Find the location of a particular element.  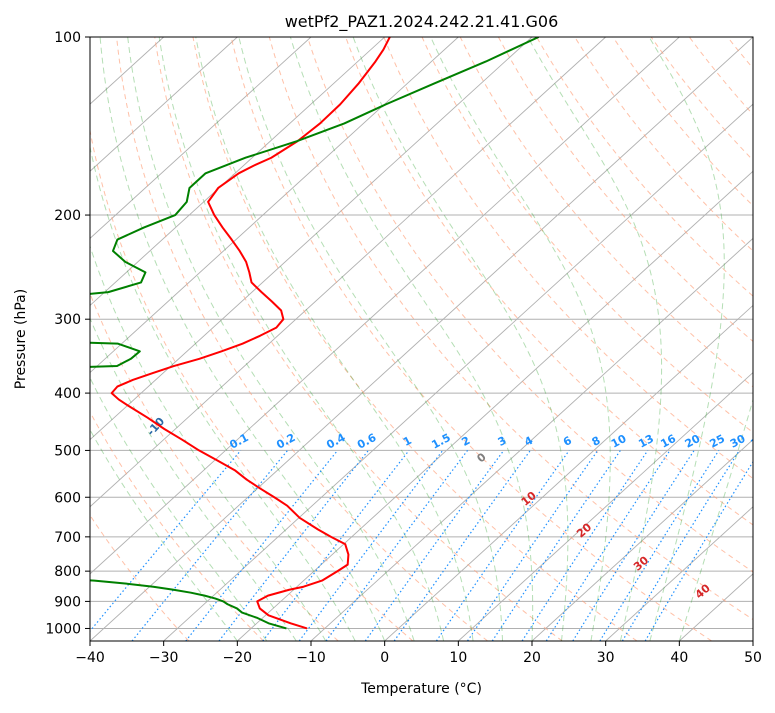

y-tick-label: 400 is located at coordinates (67, 394).